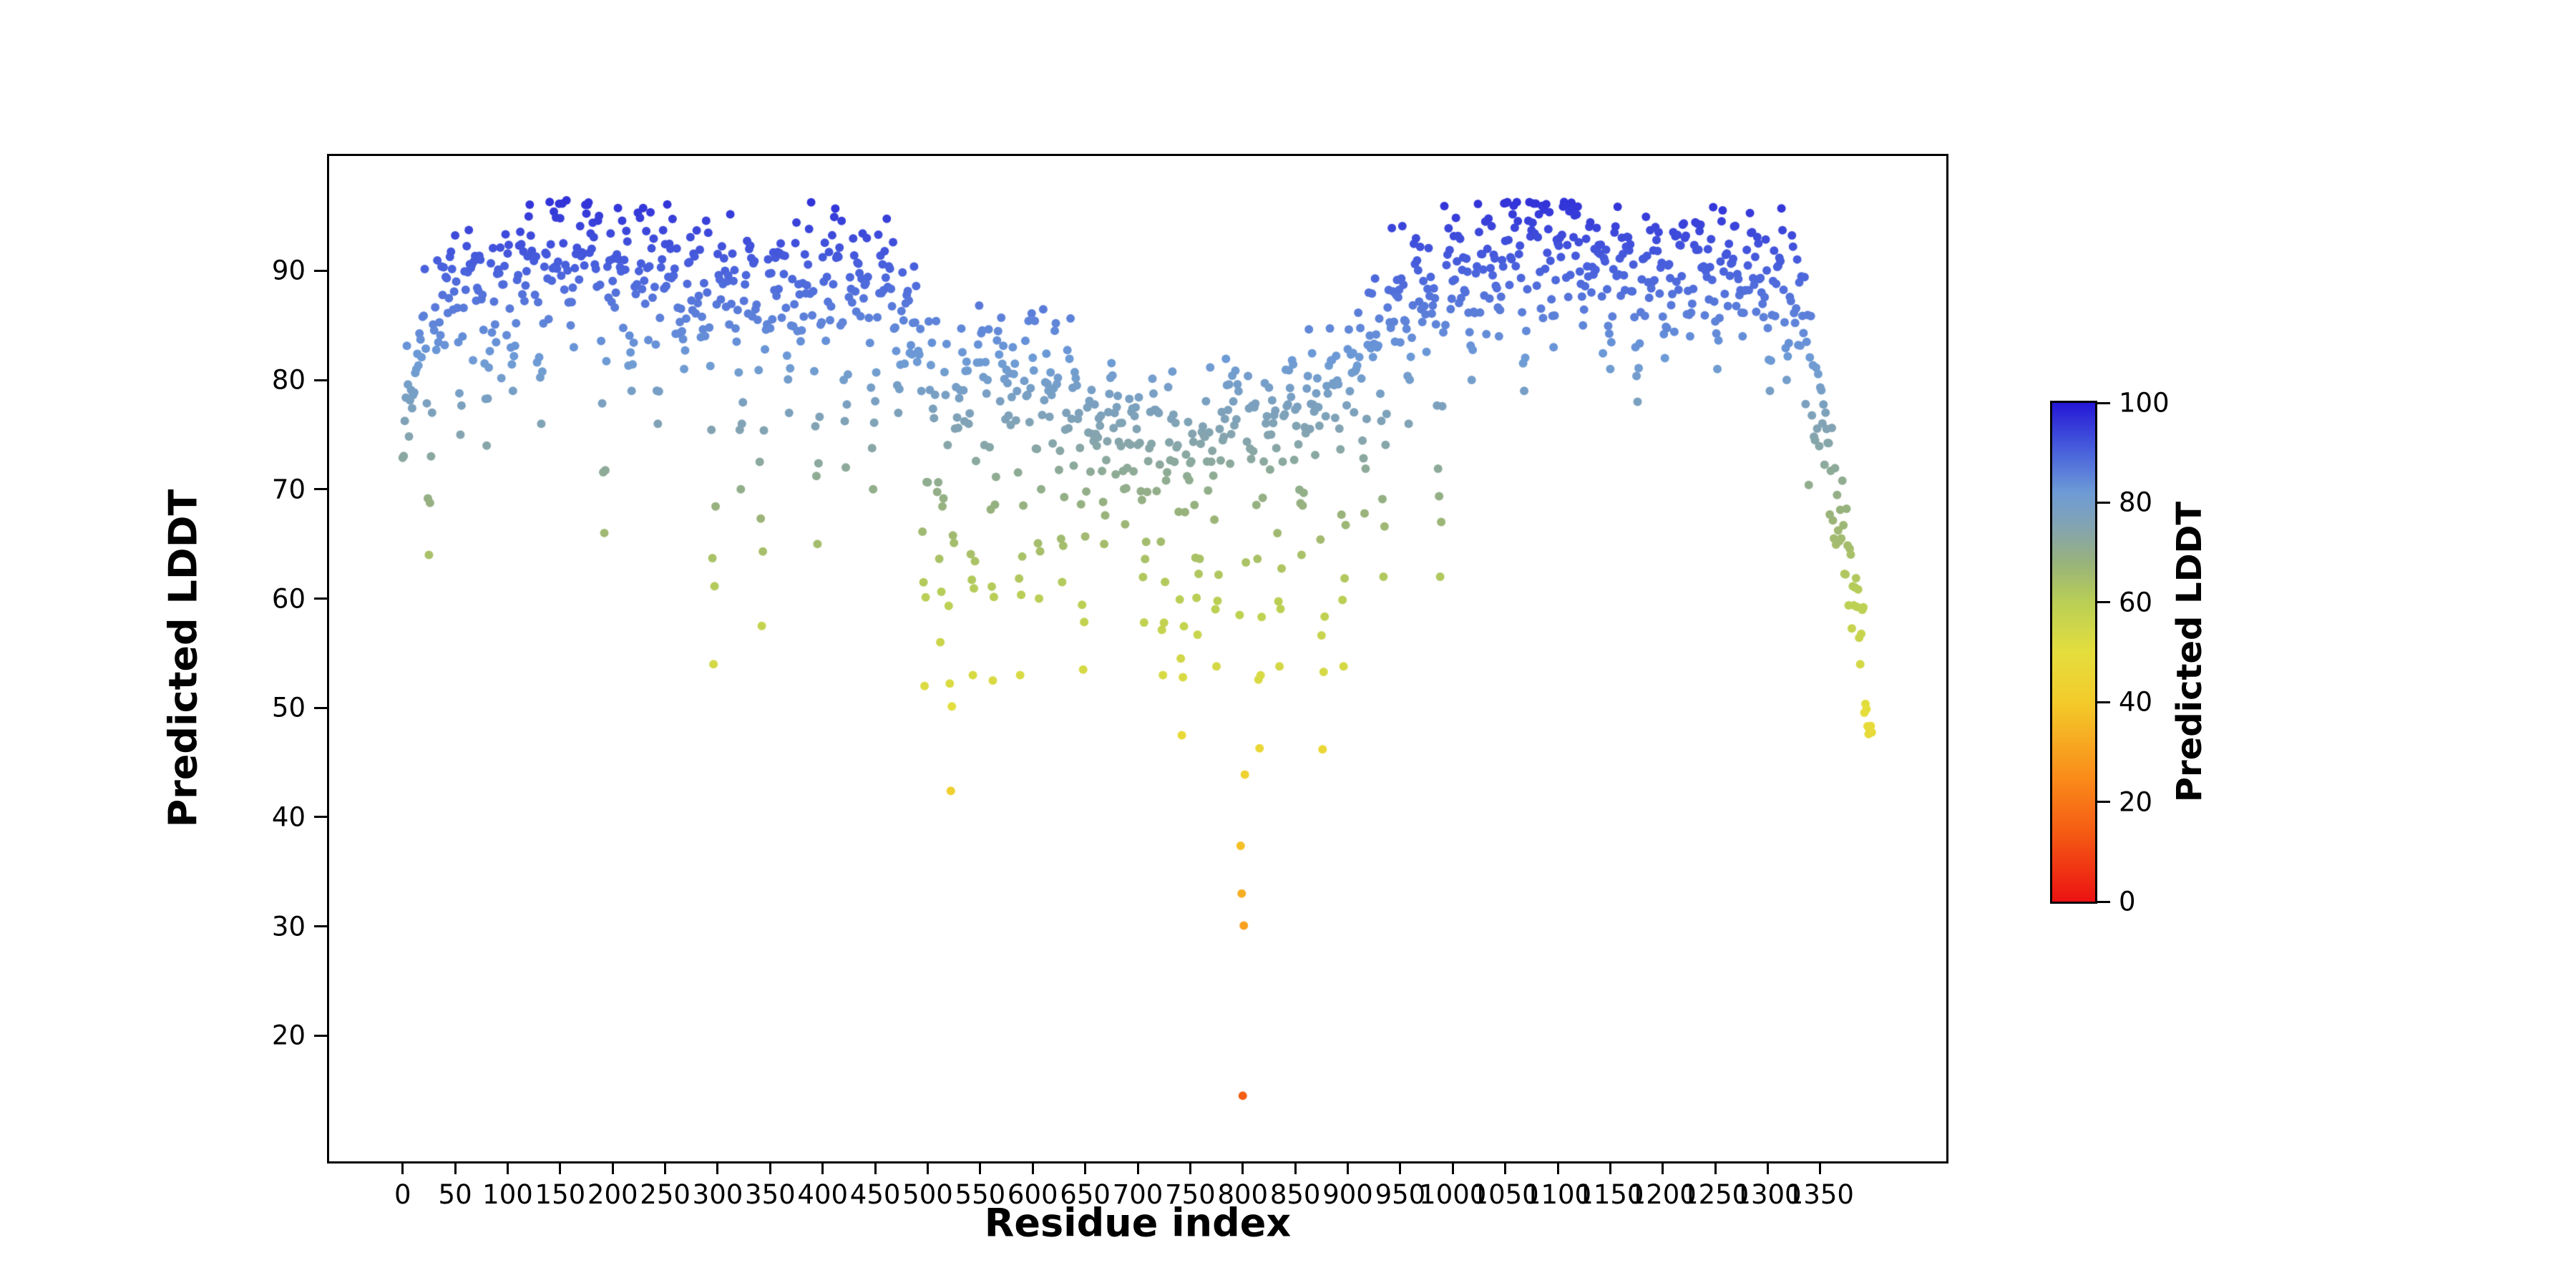 This screenshot has height=1288, width=2576. Describe the element at coordinates (1032, 1194) in the screenshot. I see `x-tick-label: 600` at that location.